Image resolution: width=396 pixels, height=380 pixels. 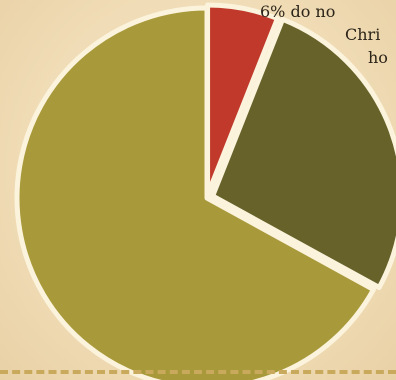 I want to click on dashed-divider, so click(x=198, y=372).